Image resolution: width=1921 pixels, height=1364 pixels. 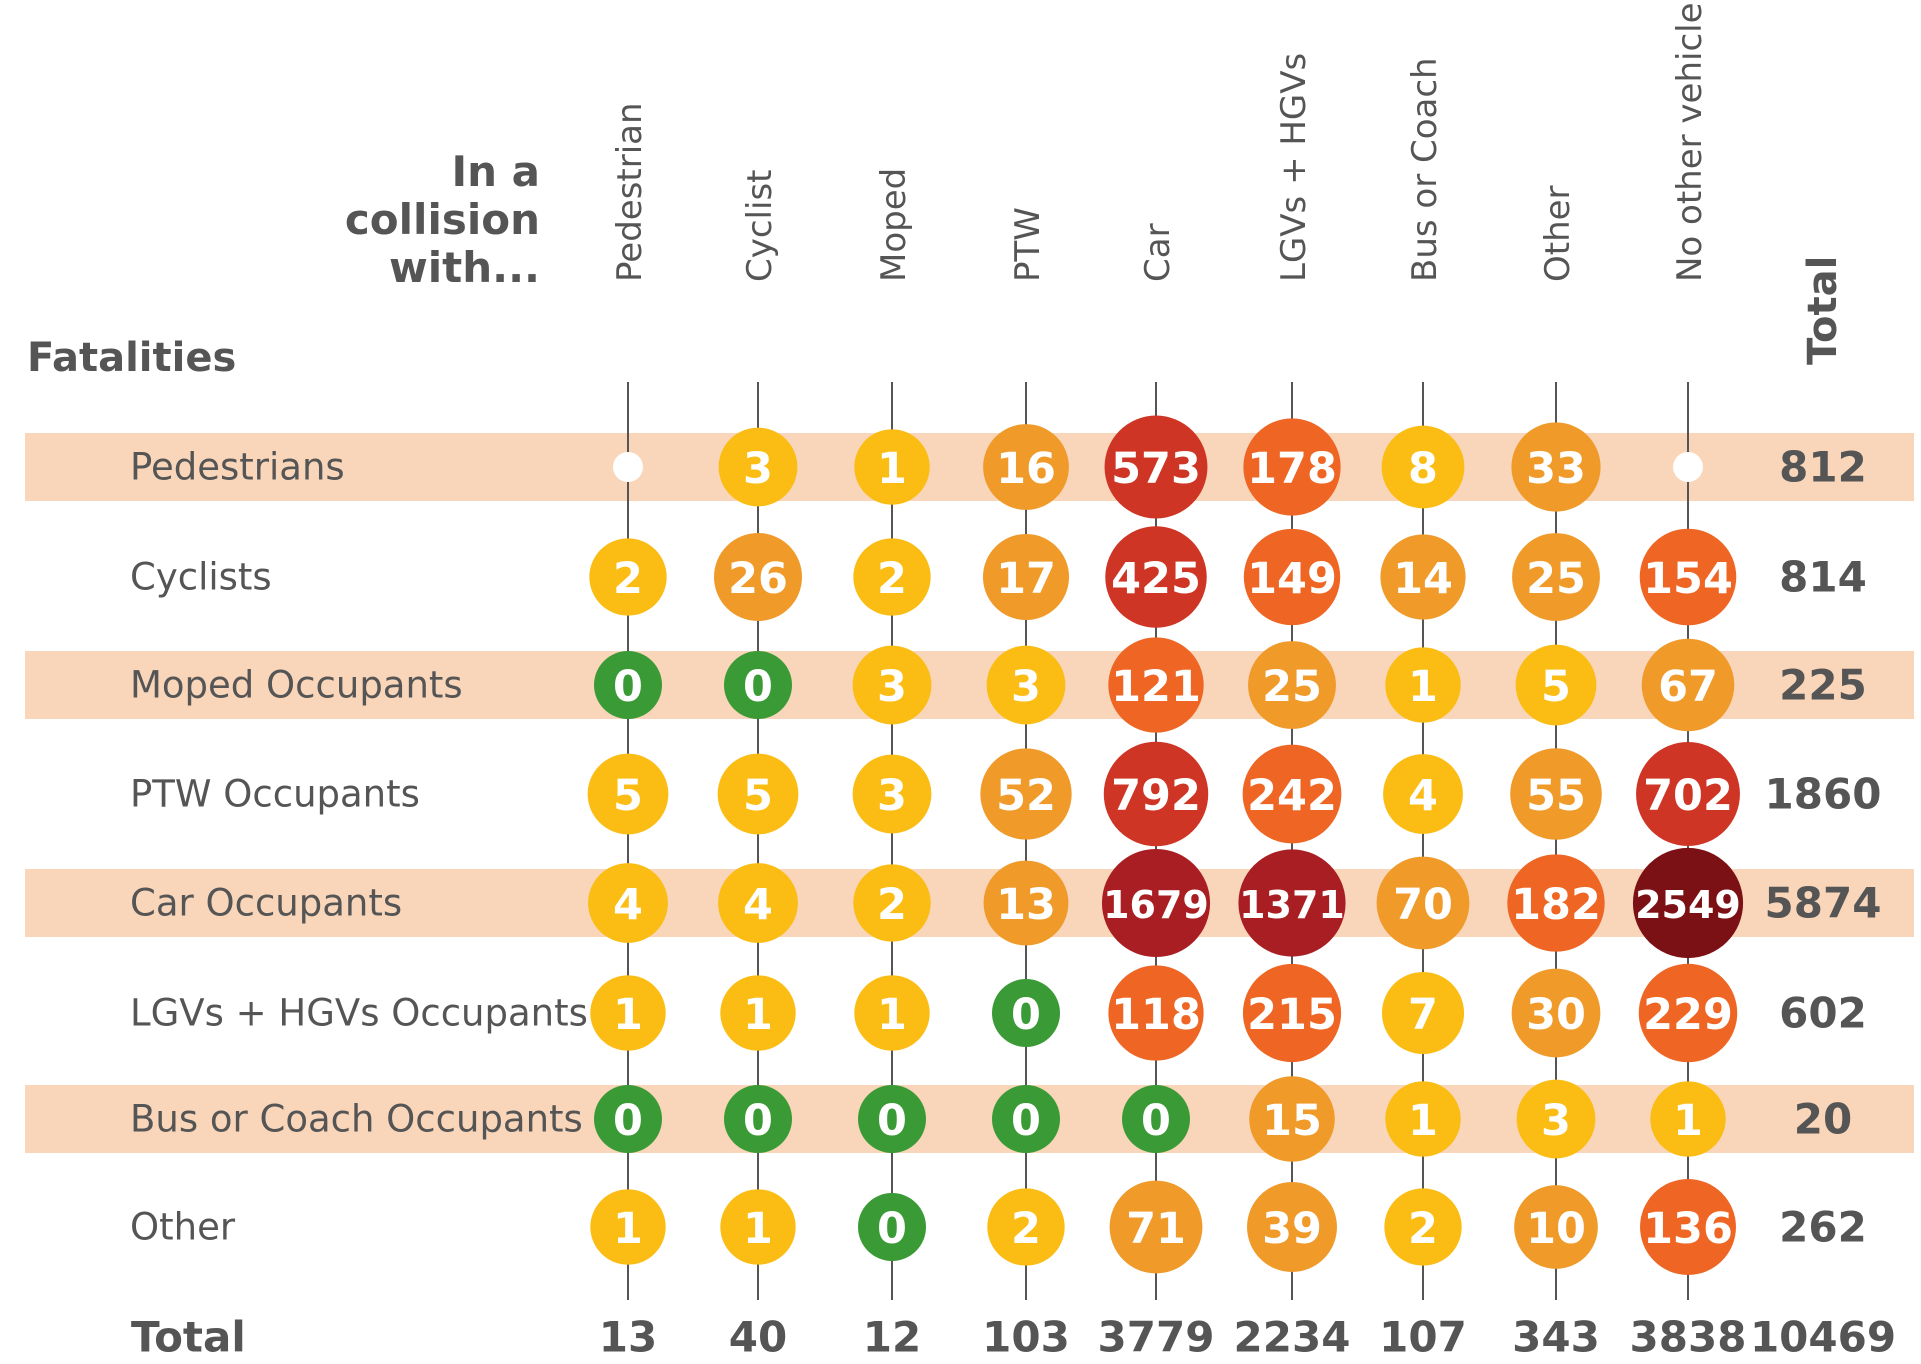 I want to click on bubble-label: 178, so click(x=1292, y=469).